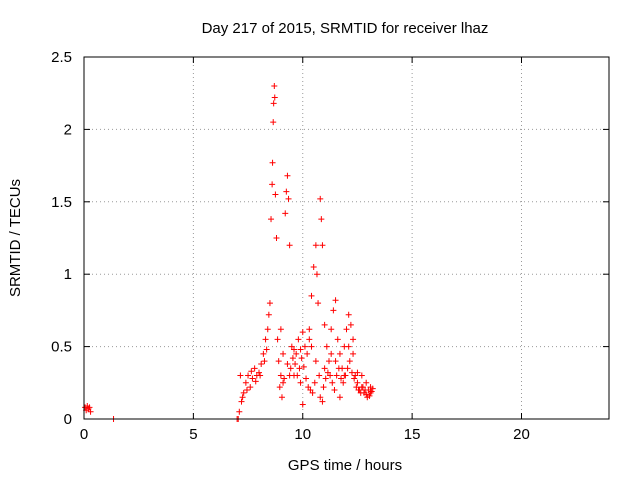  What do you see at coordinates (412, 434) in the screenshot?
I see `x-tick-label: 15` at bounding box center [412, 434].